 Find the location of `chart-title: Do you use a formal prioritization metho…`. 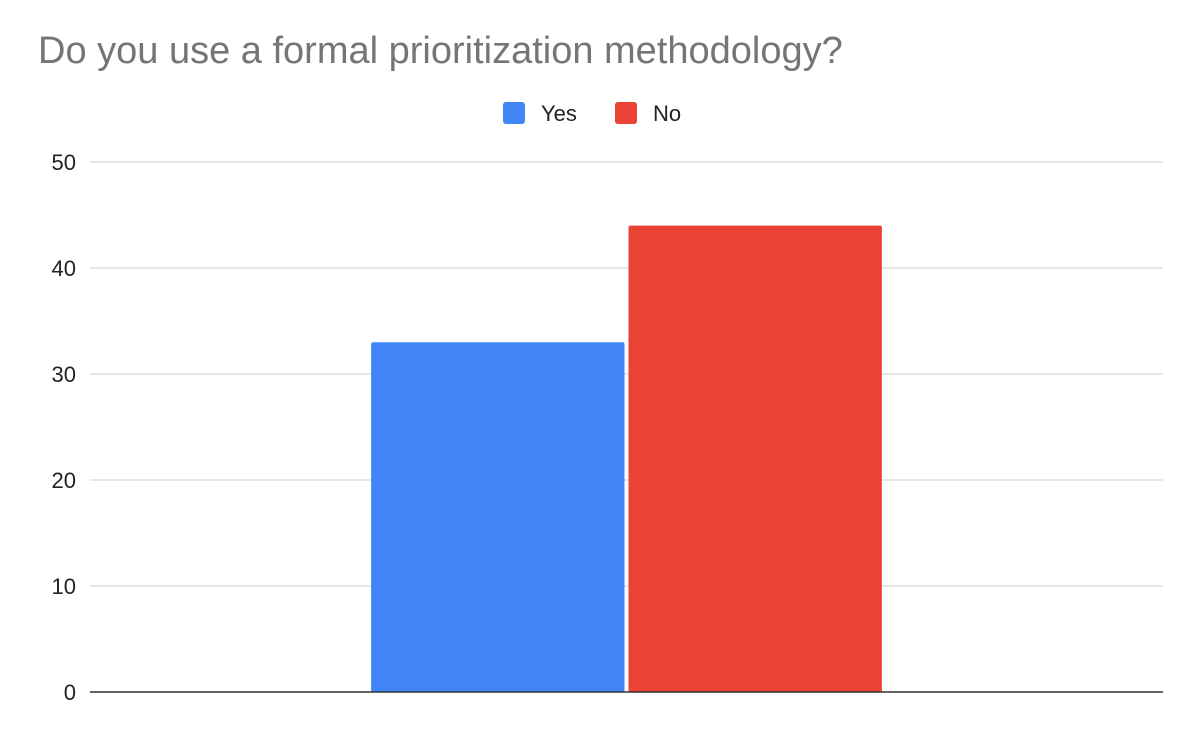

chart-title: Do you use a formal prioritization metho… is located at coordinates (440, 51).